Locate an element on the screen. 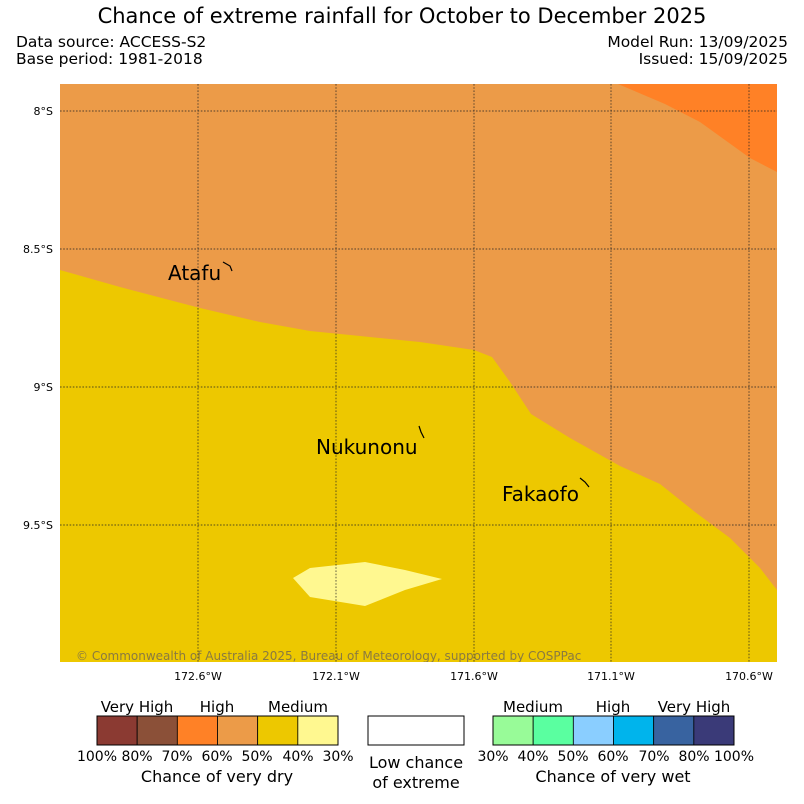  lon-label-172-6w: 172.6°W is located at coordinates (198, 676).